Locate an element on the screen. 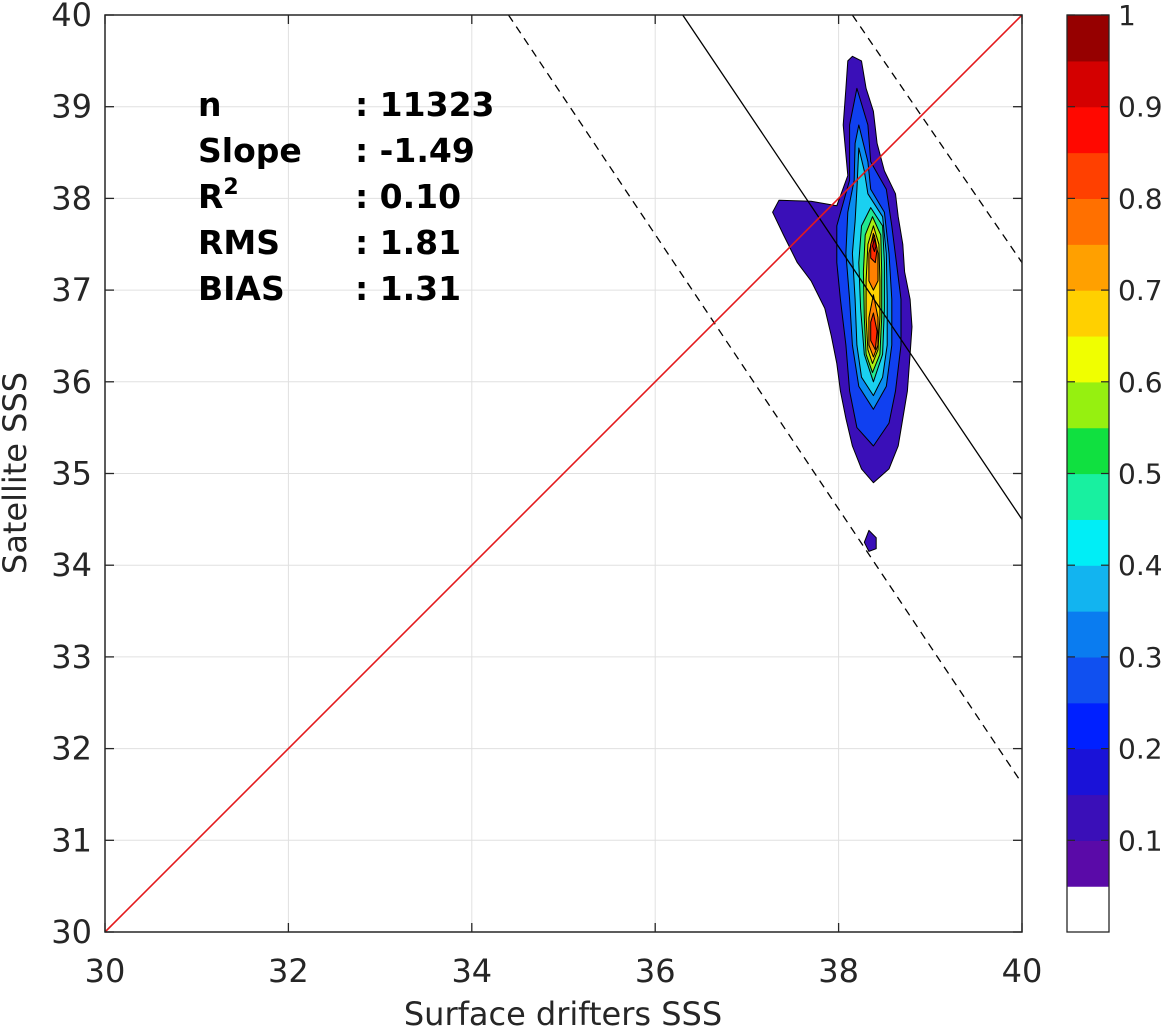  y-axis-tick-labels: 30 31 32 33 34 35 36 37 38 39 40 is located at coordinates (71, 475).